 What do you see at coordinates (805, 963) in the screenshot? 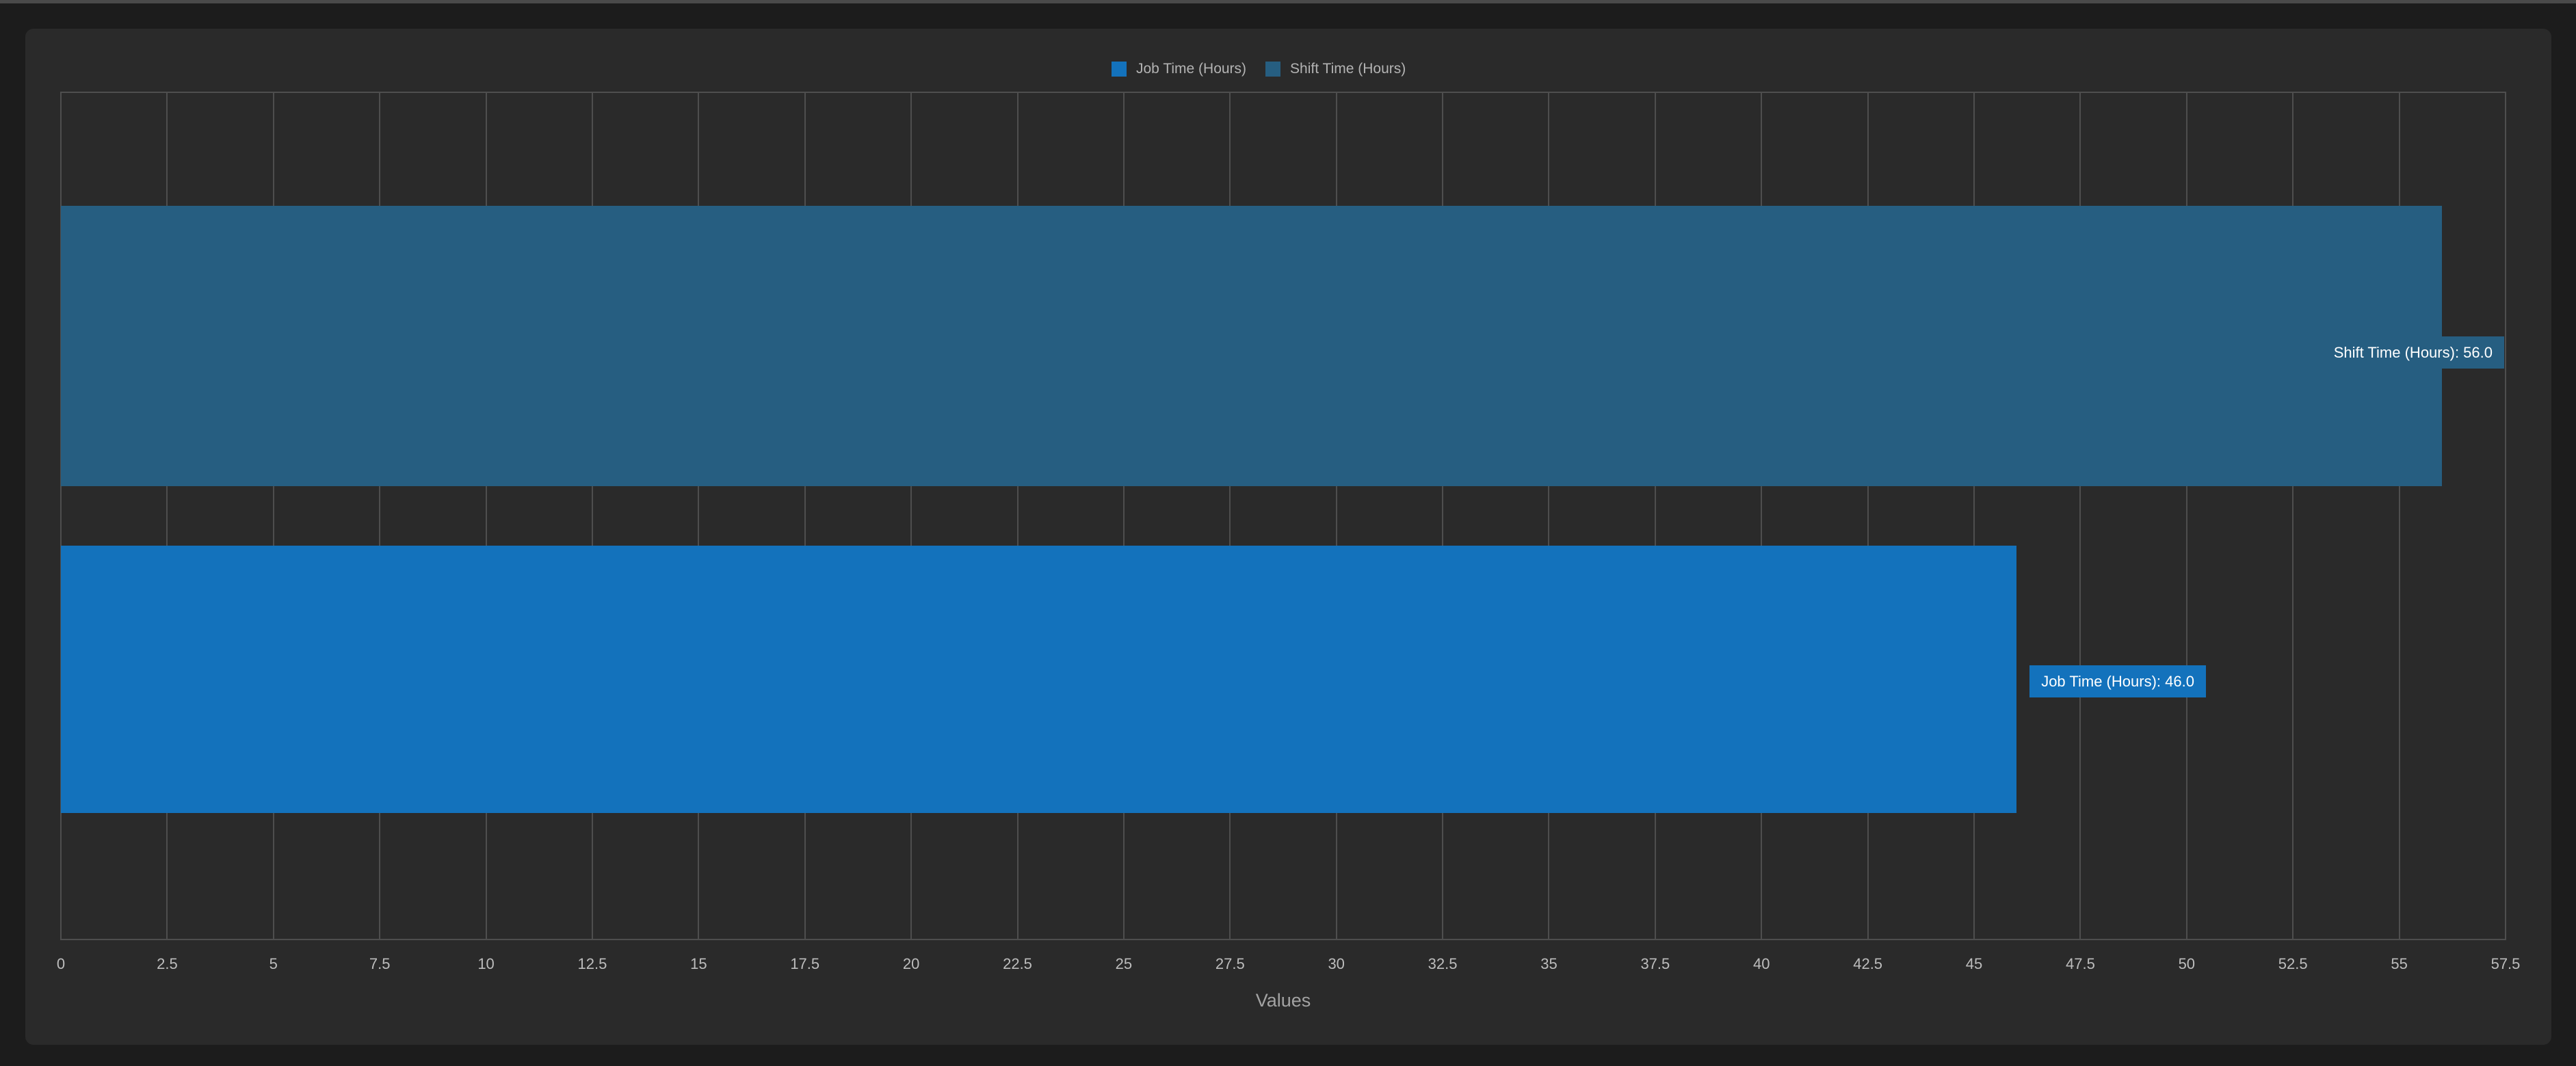
I see `x-axis-tick: 17.5` at bounding box center [805, 963].